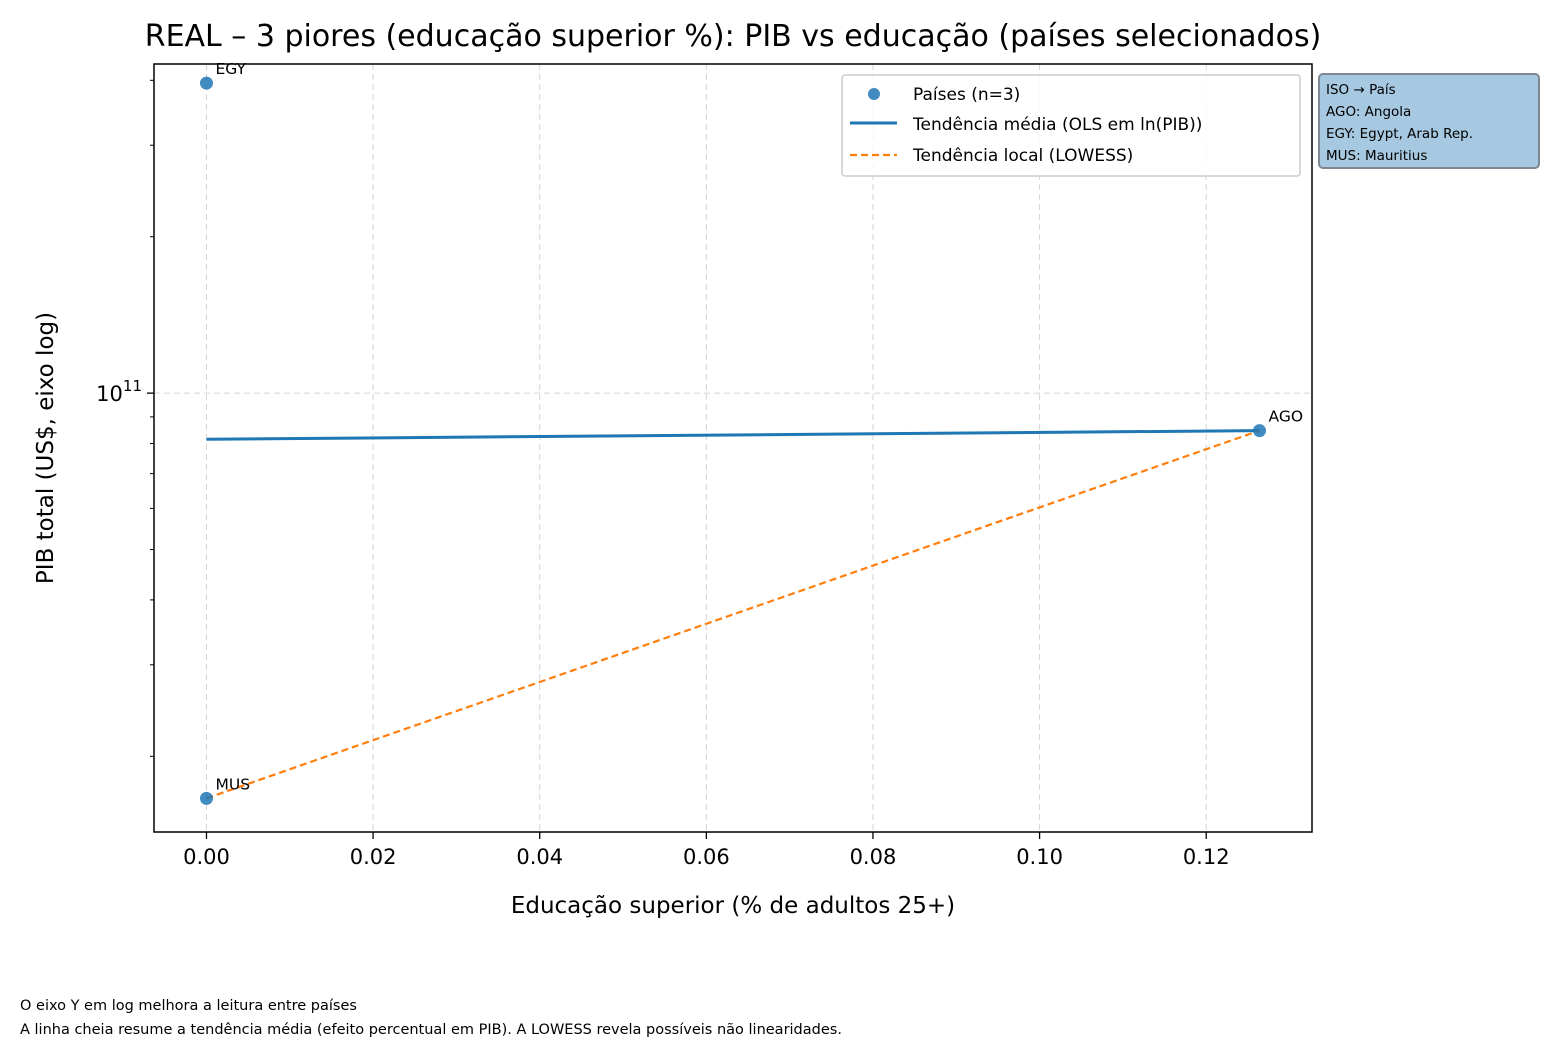  Describe the element at coordinates (230, 69) in the screenshot. I see `point-label: EGY` at that location.